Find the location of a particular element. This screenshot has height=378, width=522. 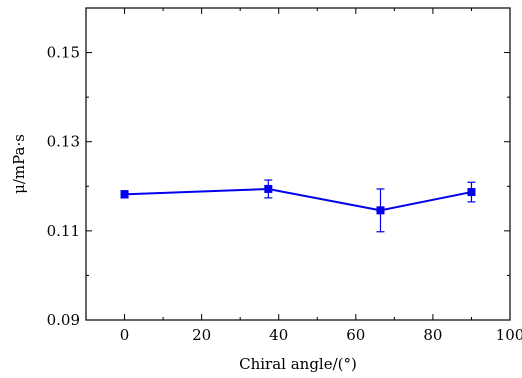

series-line is located at coordinates (298, 199).